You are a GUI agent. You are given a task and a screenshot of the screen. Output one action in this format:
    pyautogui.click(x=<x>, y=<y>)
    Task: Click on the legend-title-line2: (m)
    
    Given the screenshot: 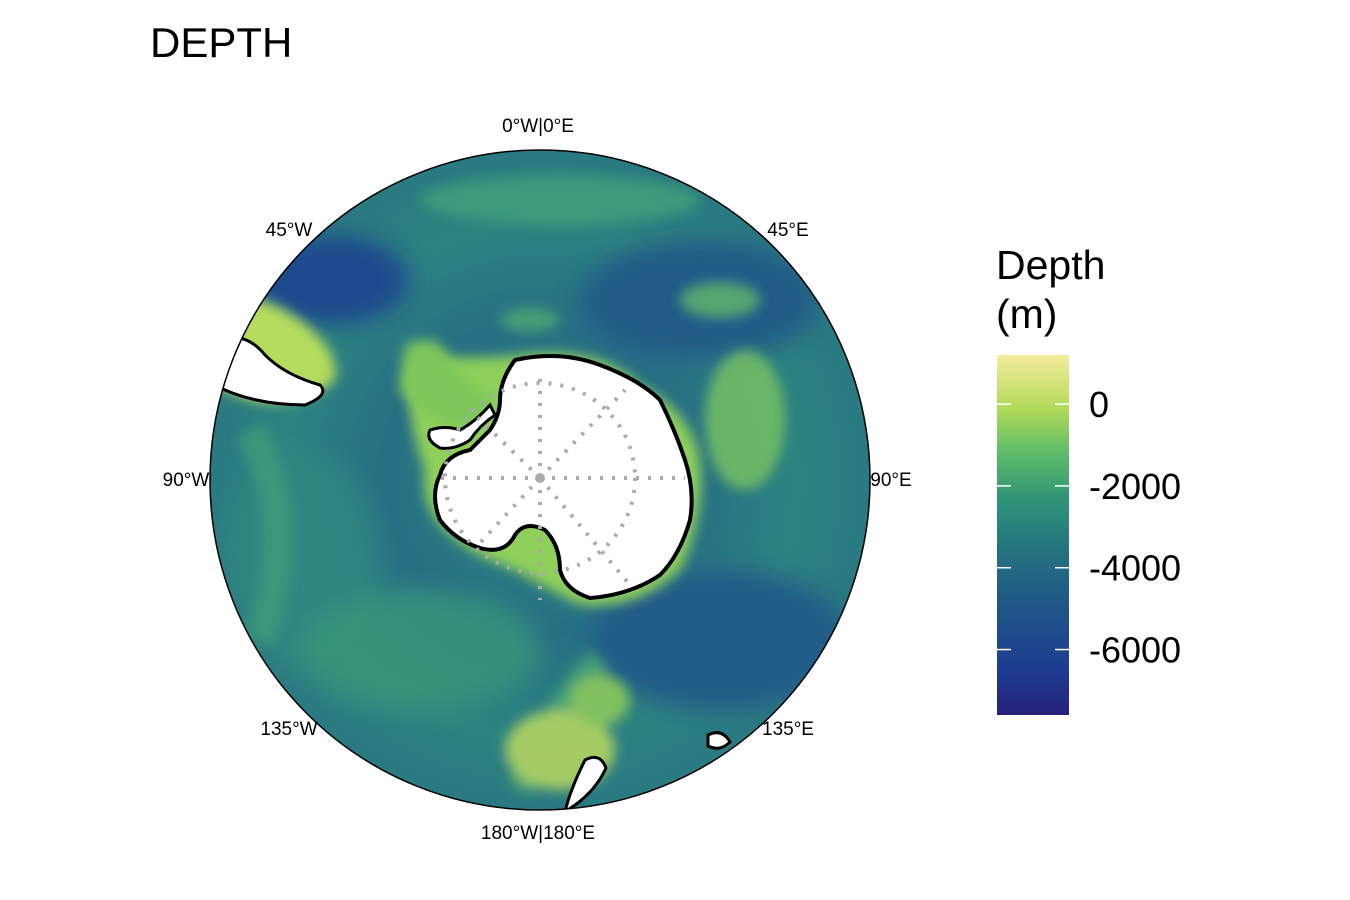 What is the action you would take?
    pyautogui.click(x=1026, y=314)
    